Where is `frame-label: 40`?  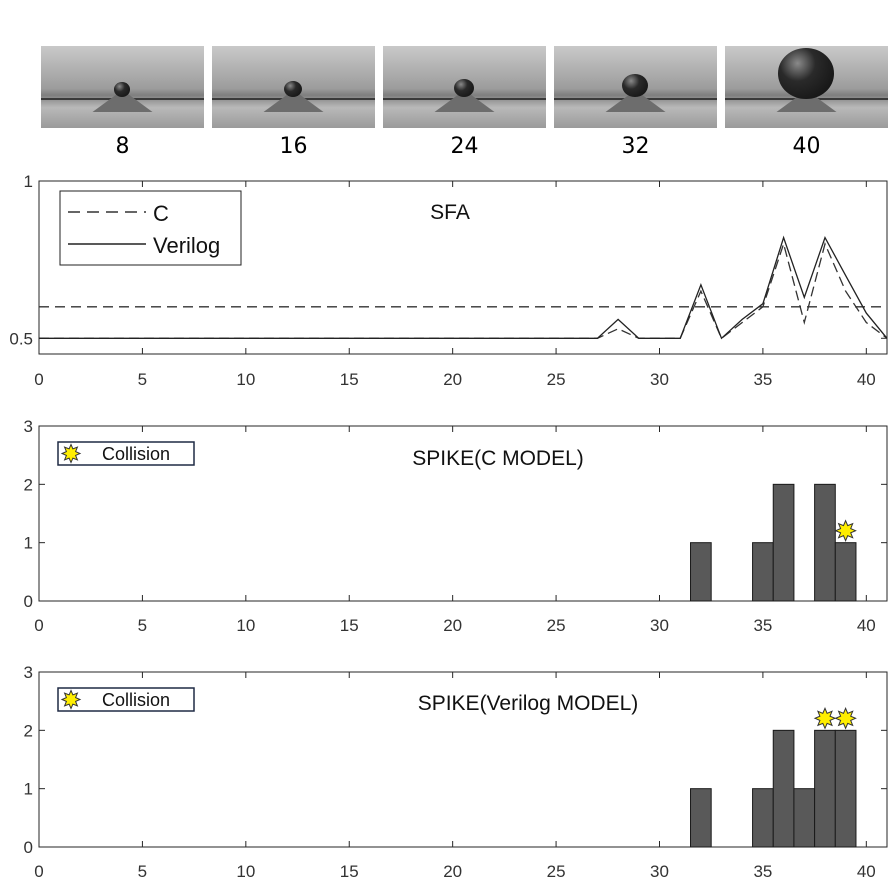
frame-label: 40 is located at coordinates (806, 146).